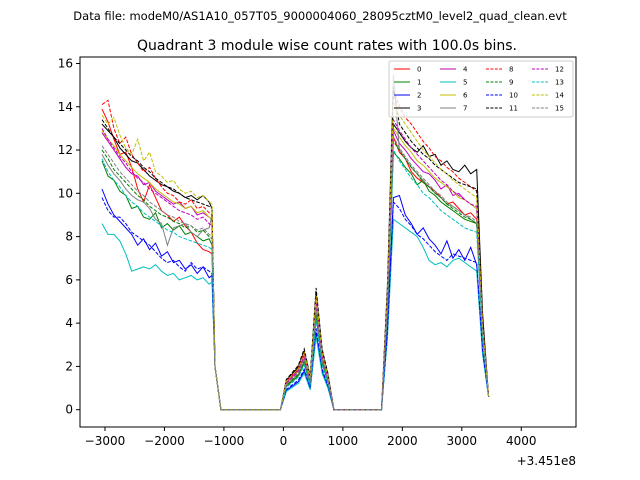 The width and height of the screenshot is (640, 480). Describe the element at coordinates (419, 70) in the screenshot. I see `legend-label-0: 0` at that location.